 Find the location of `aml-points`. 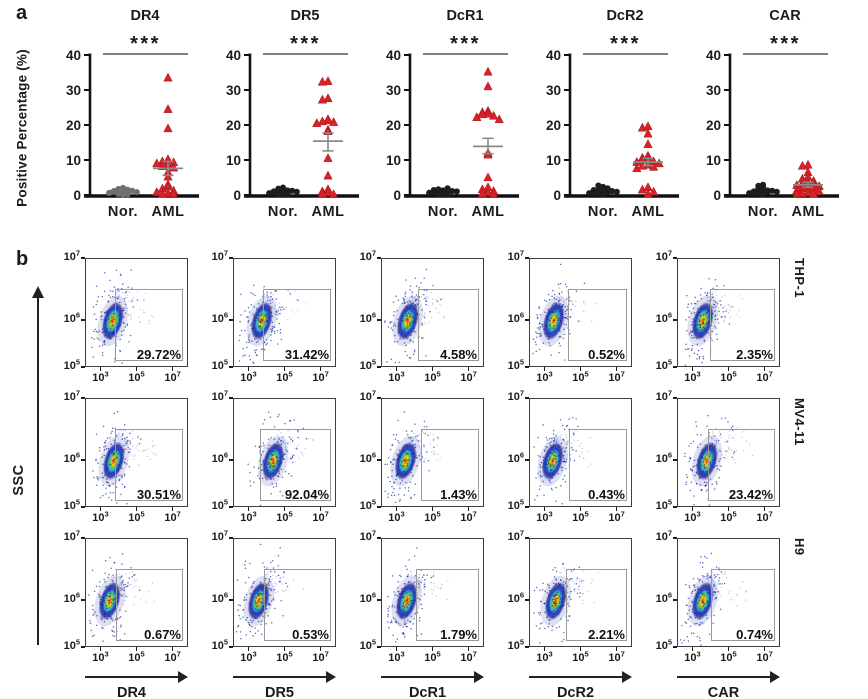

aml-points is located at coordinates (808, 178).